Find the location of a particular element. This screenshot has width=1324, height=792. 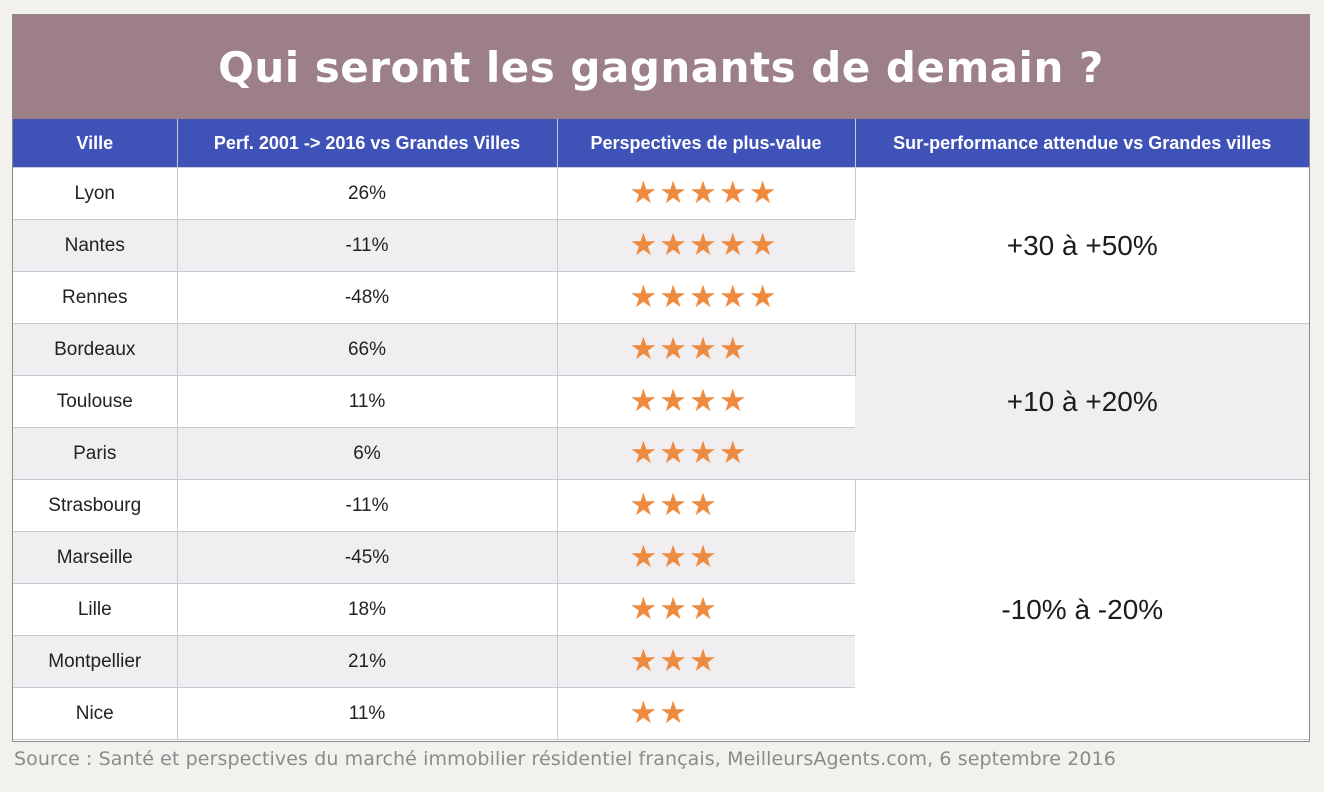

city-cell: Nice is located at coordinates (95, 713).